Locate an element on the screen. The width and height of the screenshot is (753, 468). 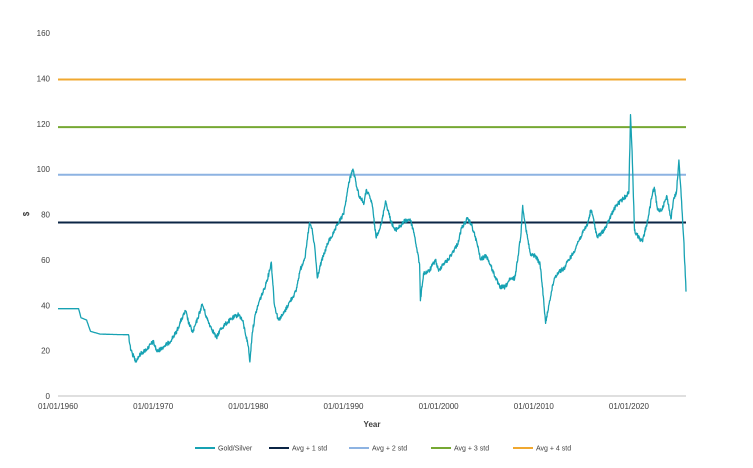
legend-item: Avg + 4 std is located at coordinates (542, 449).